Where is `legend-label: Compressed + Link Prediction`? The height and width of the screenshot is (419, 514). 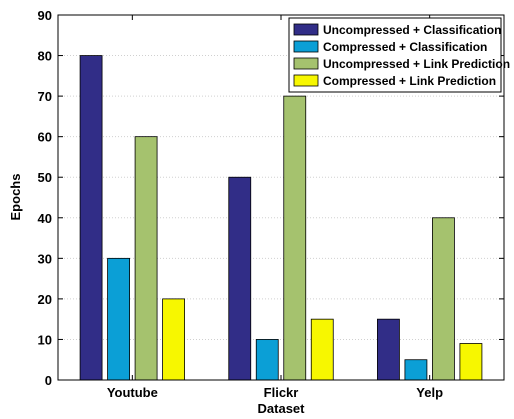 legend-label: Compressed + Link Prediction is located at coordinates (409, 81).